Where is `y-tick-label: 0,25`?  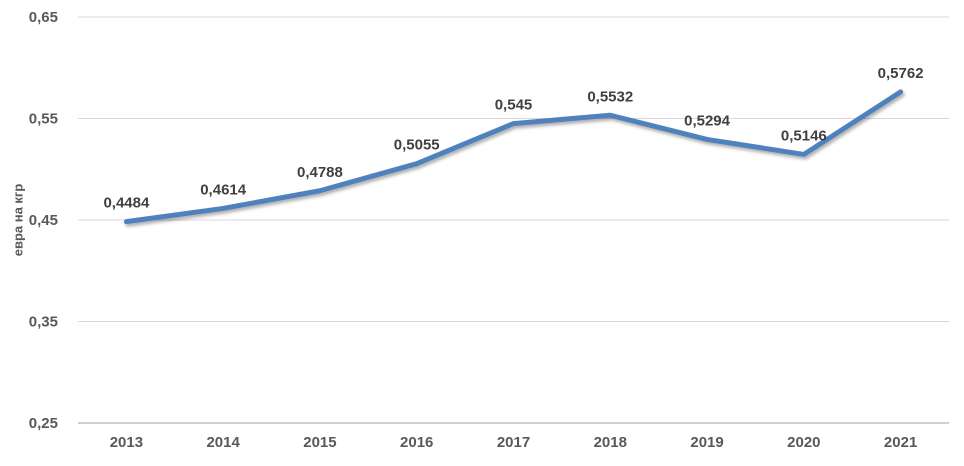 y-tick-label: 0,25 is located at coordinates (43, 423).